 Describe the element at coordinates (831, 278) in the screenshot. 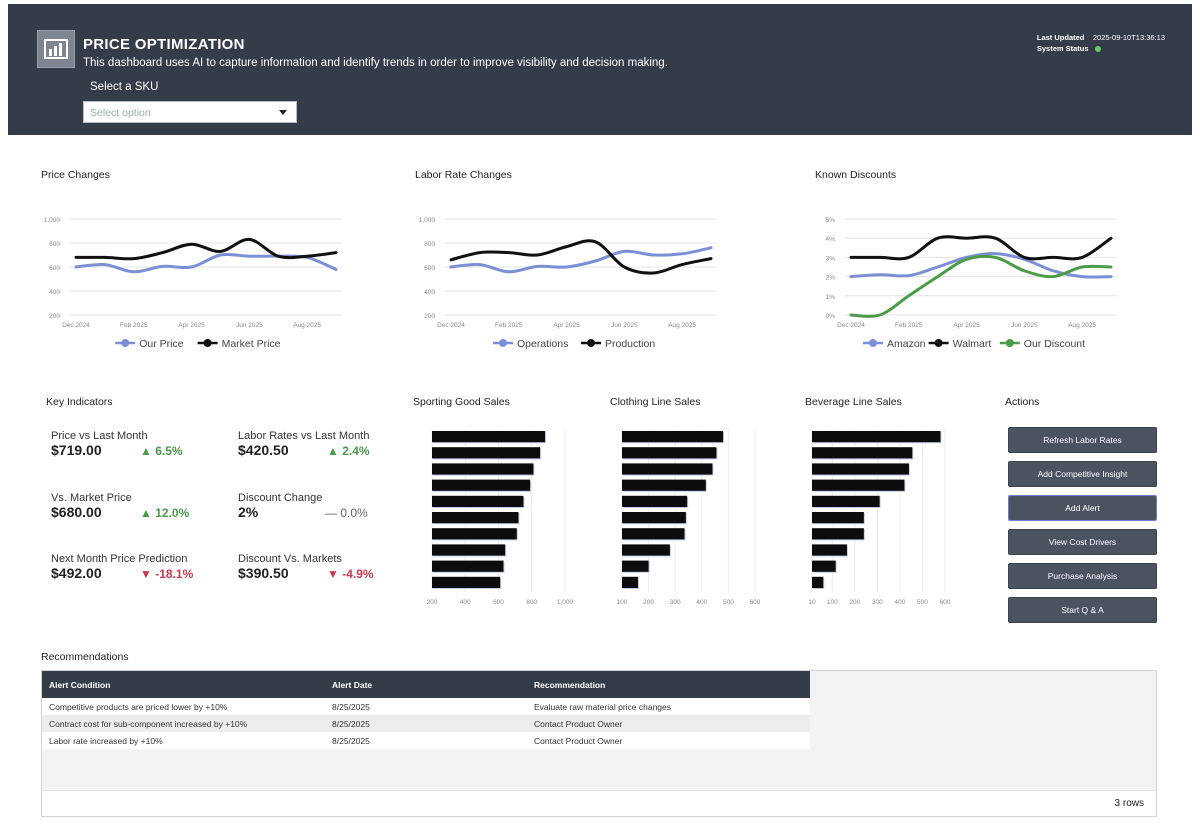

I see `y-tick-label: 2%` at that location.